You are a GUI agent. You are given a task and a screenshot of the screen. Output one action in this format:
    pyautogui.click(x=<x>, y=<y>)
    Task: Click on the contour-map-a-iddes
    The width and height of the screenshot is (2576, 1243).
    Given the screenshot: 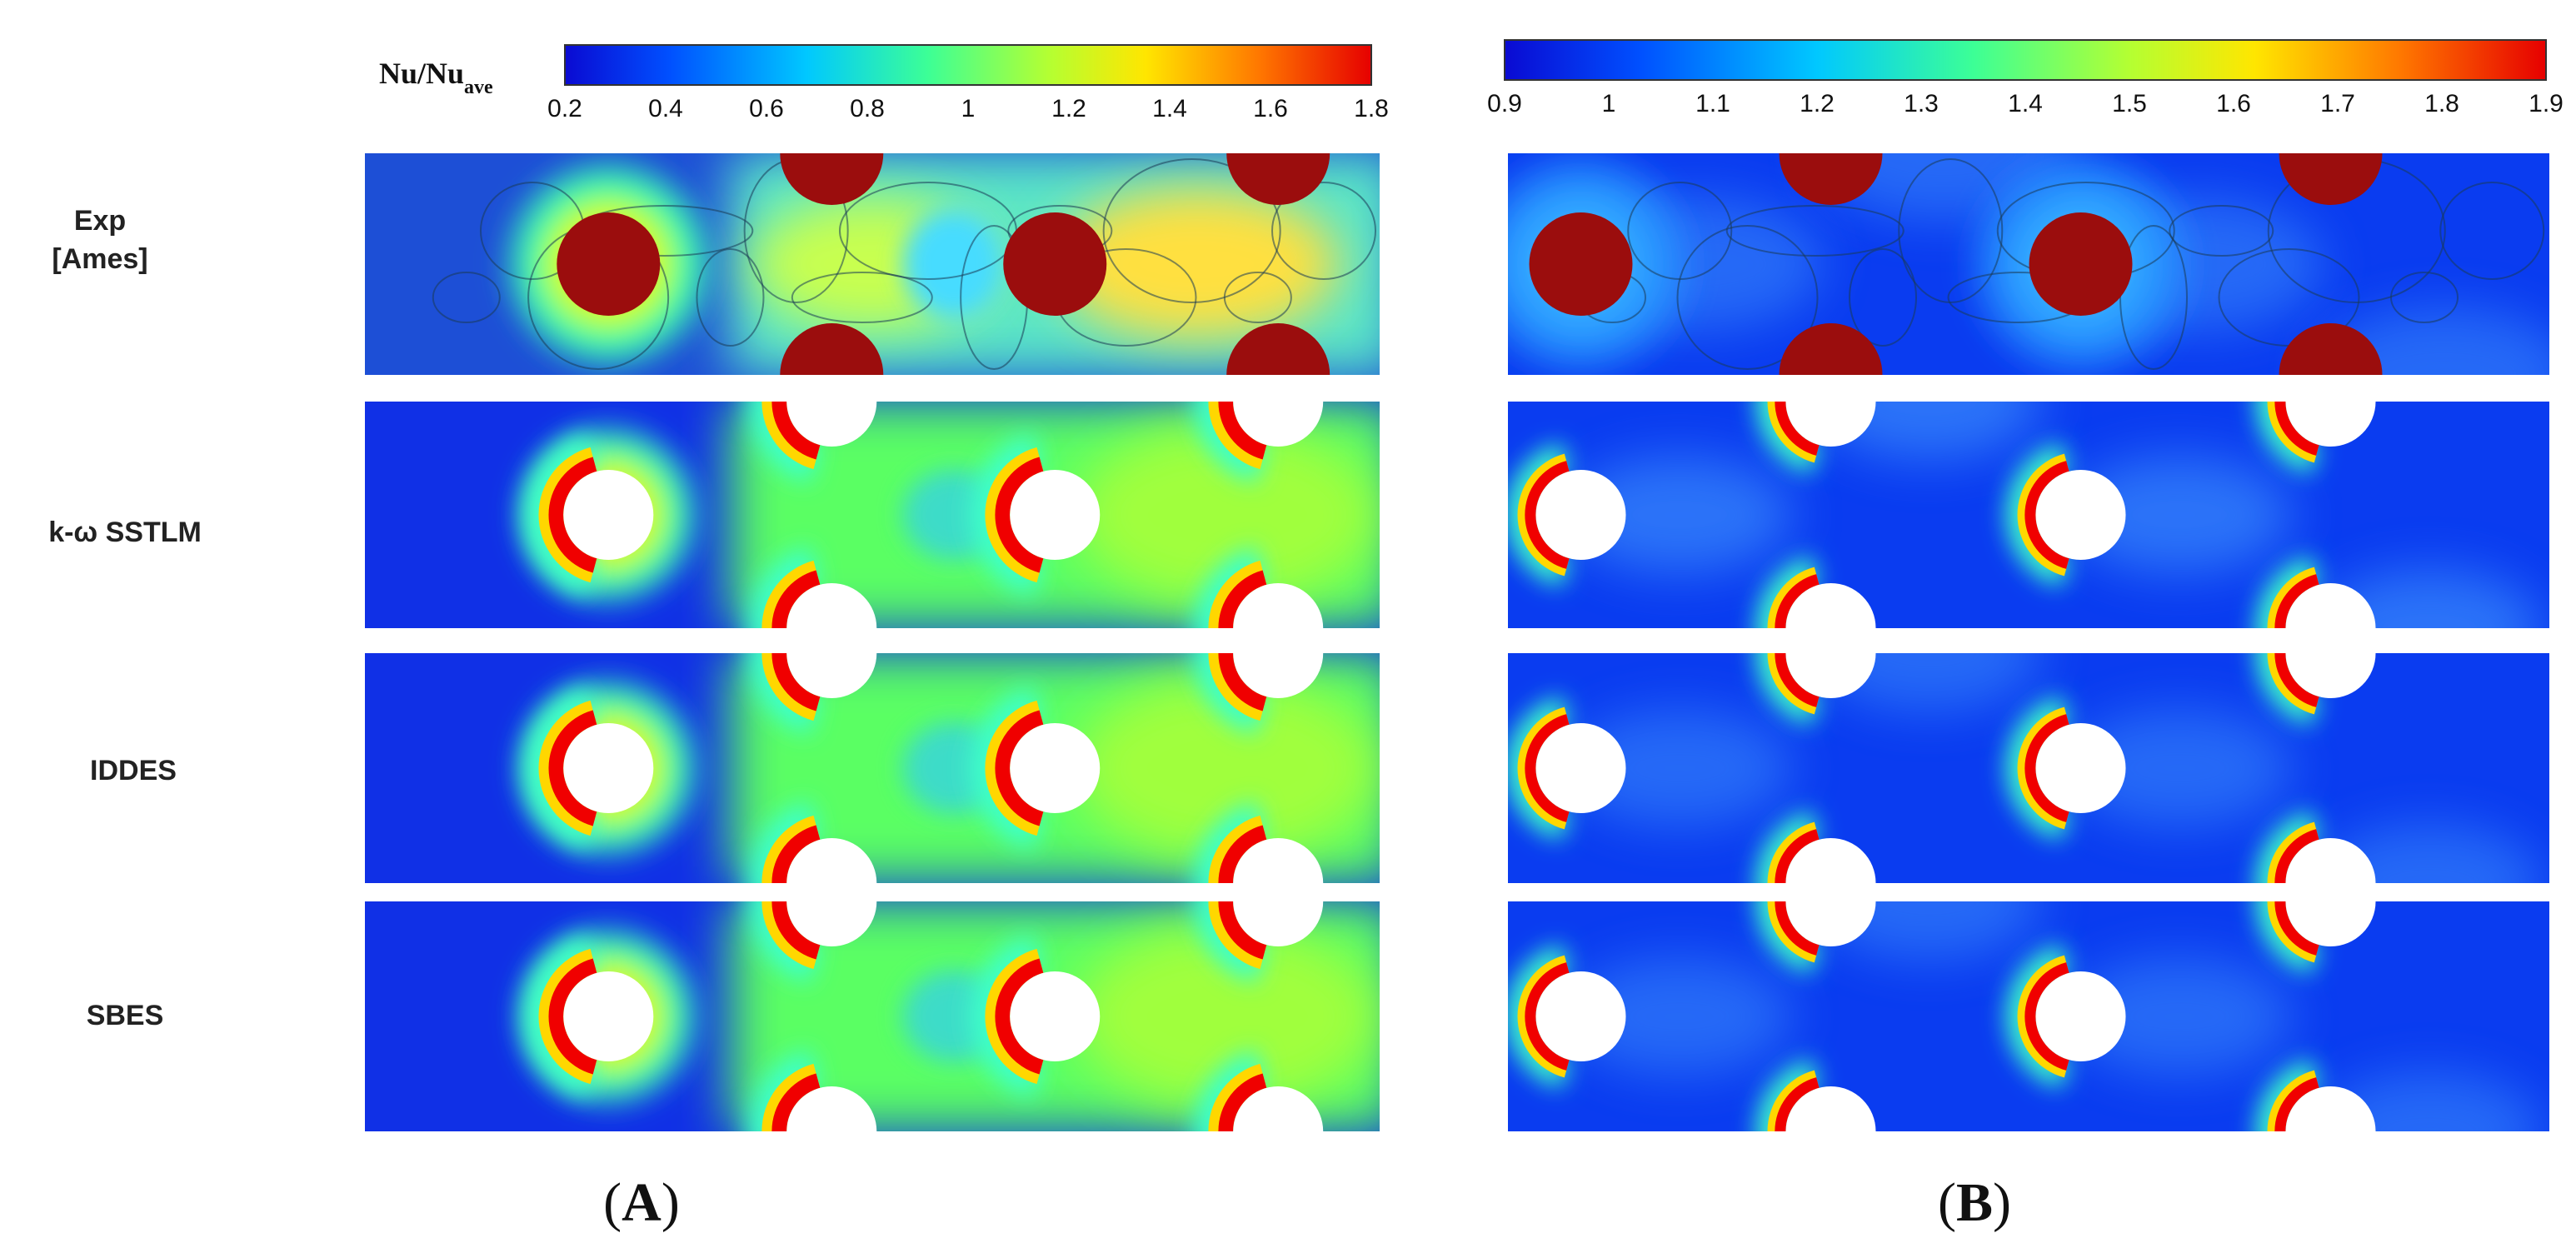 What is the action you would take?
    pyautogui.click(x=872, y=768)
    